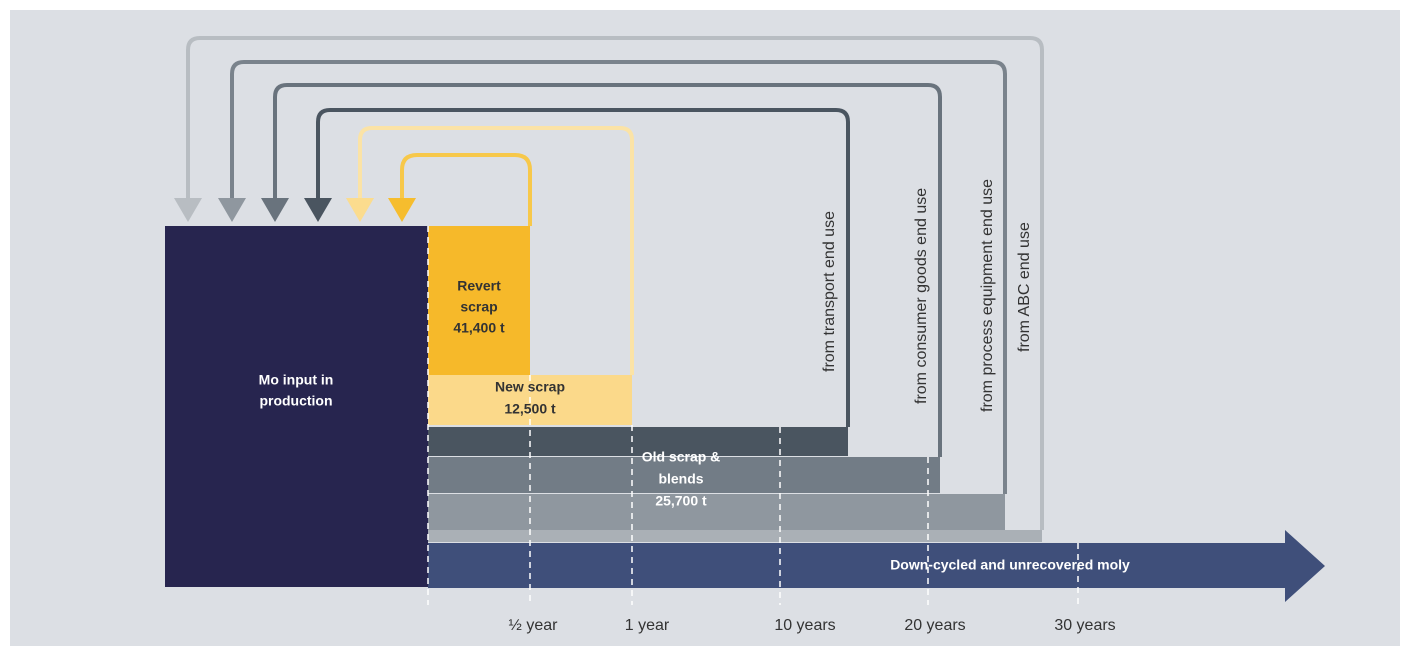  I want to click on loop-label: from consumer goods end use, so click(921, 296).